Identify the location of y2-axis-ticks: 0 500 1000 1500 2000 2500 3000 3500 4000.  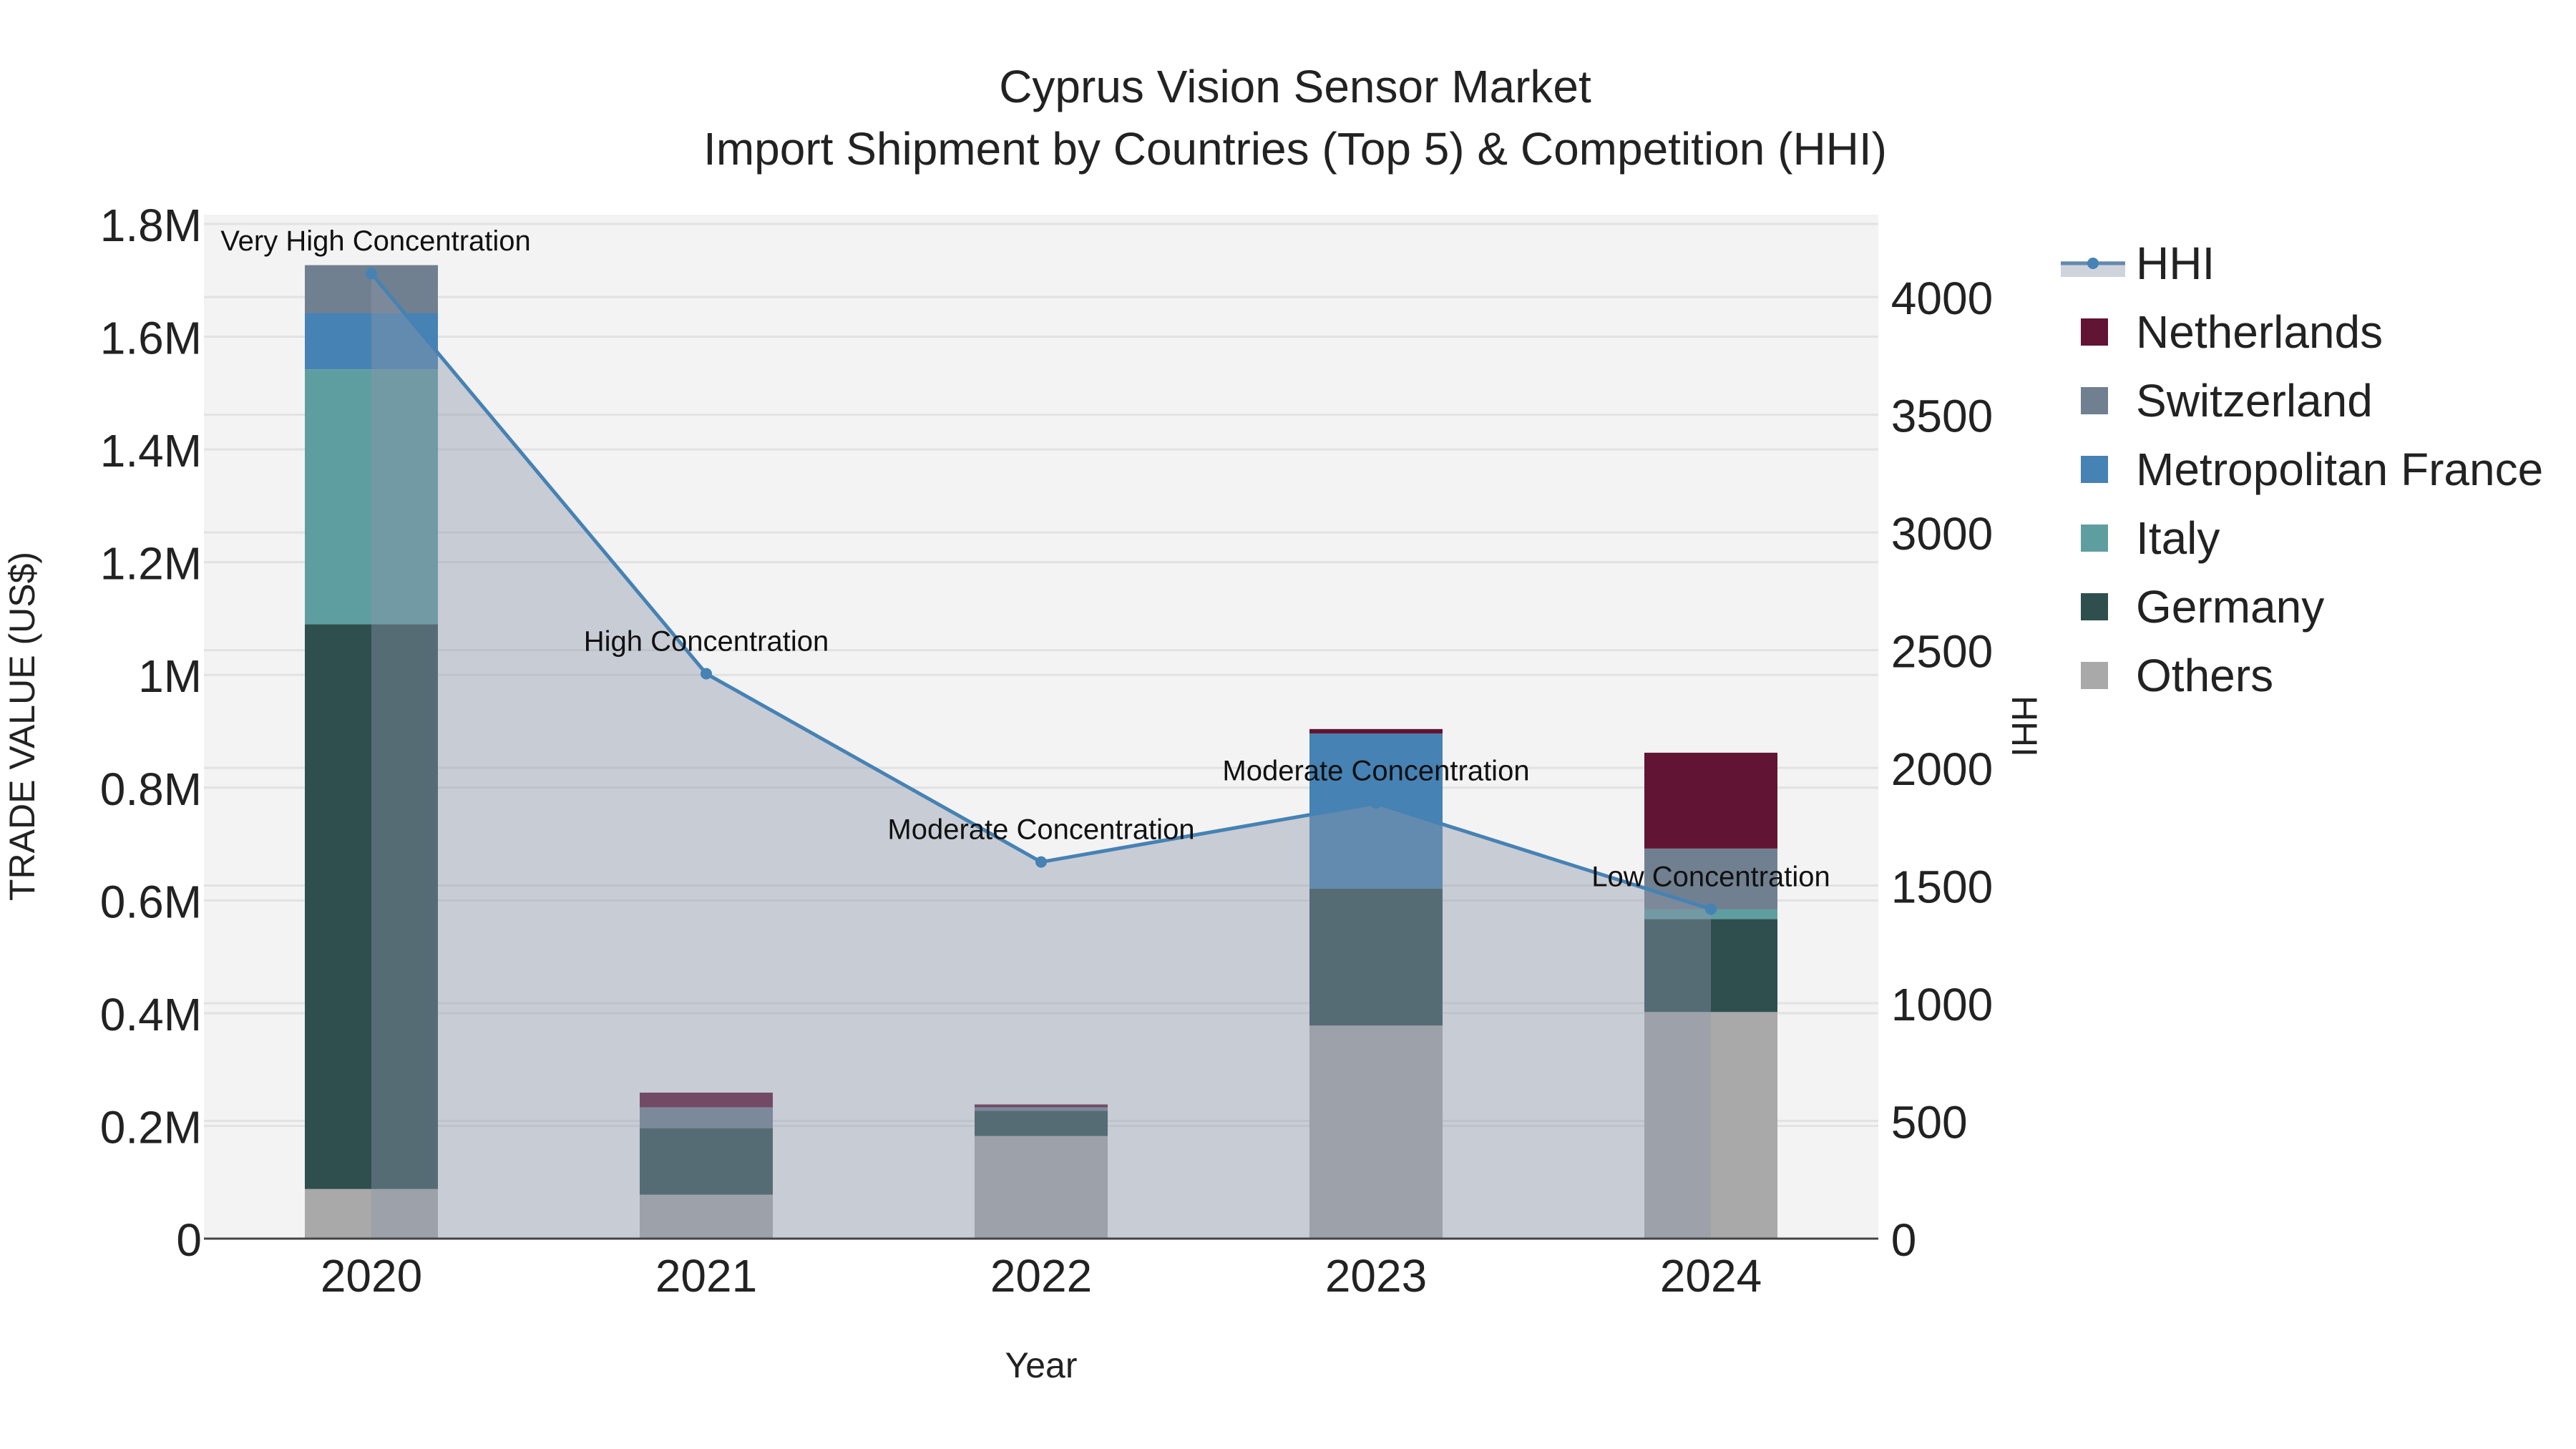
(1936, 769).